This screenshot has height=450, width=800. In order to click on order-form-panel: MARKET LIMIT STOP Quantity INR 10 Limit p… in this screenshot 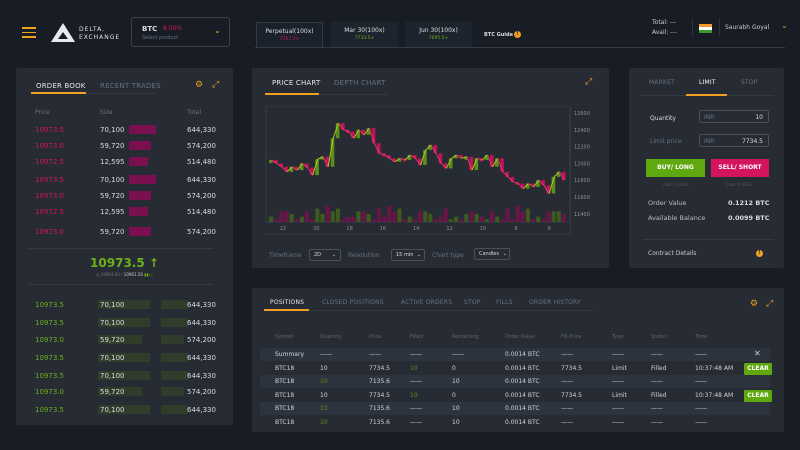, I will do `click(706, 168)`.